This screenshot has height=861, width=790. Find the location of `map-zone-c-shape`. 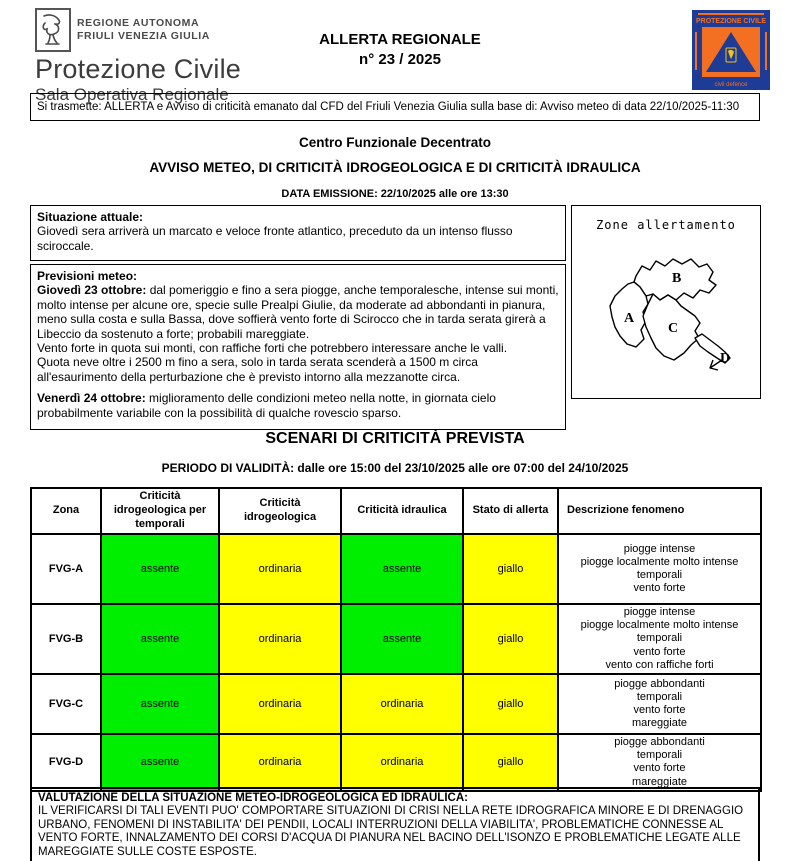

map-zone-c-shape is located at coordinates (671, 327).